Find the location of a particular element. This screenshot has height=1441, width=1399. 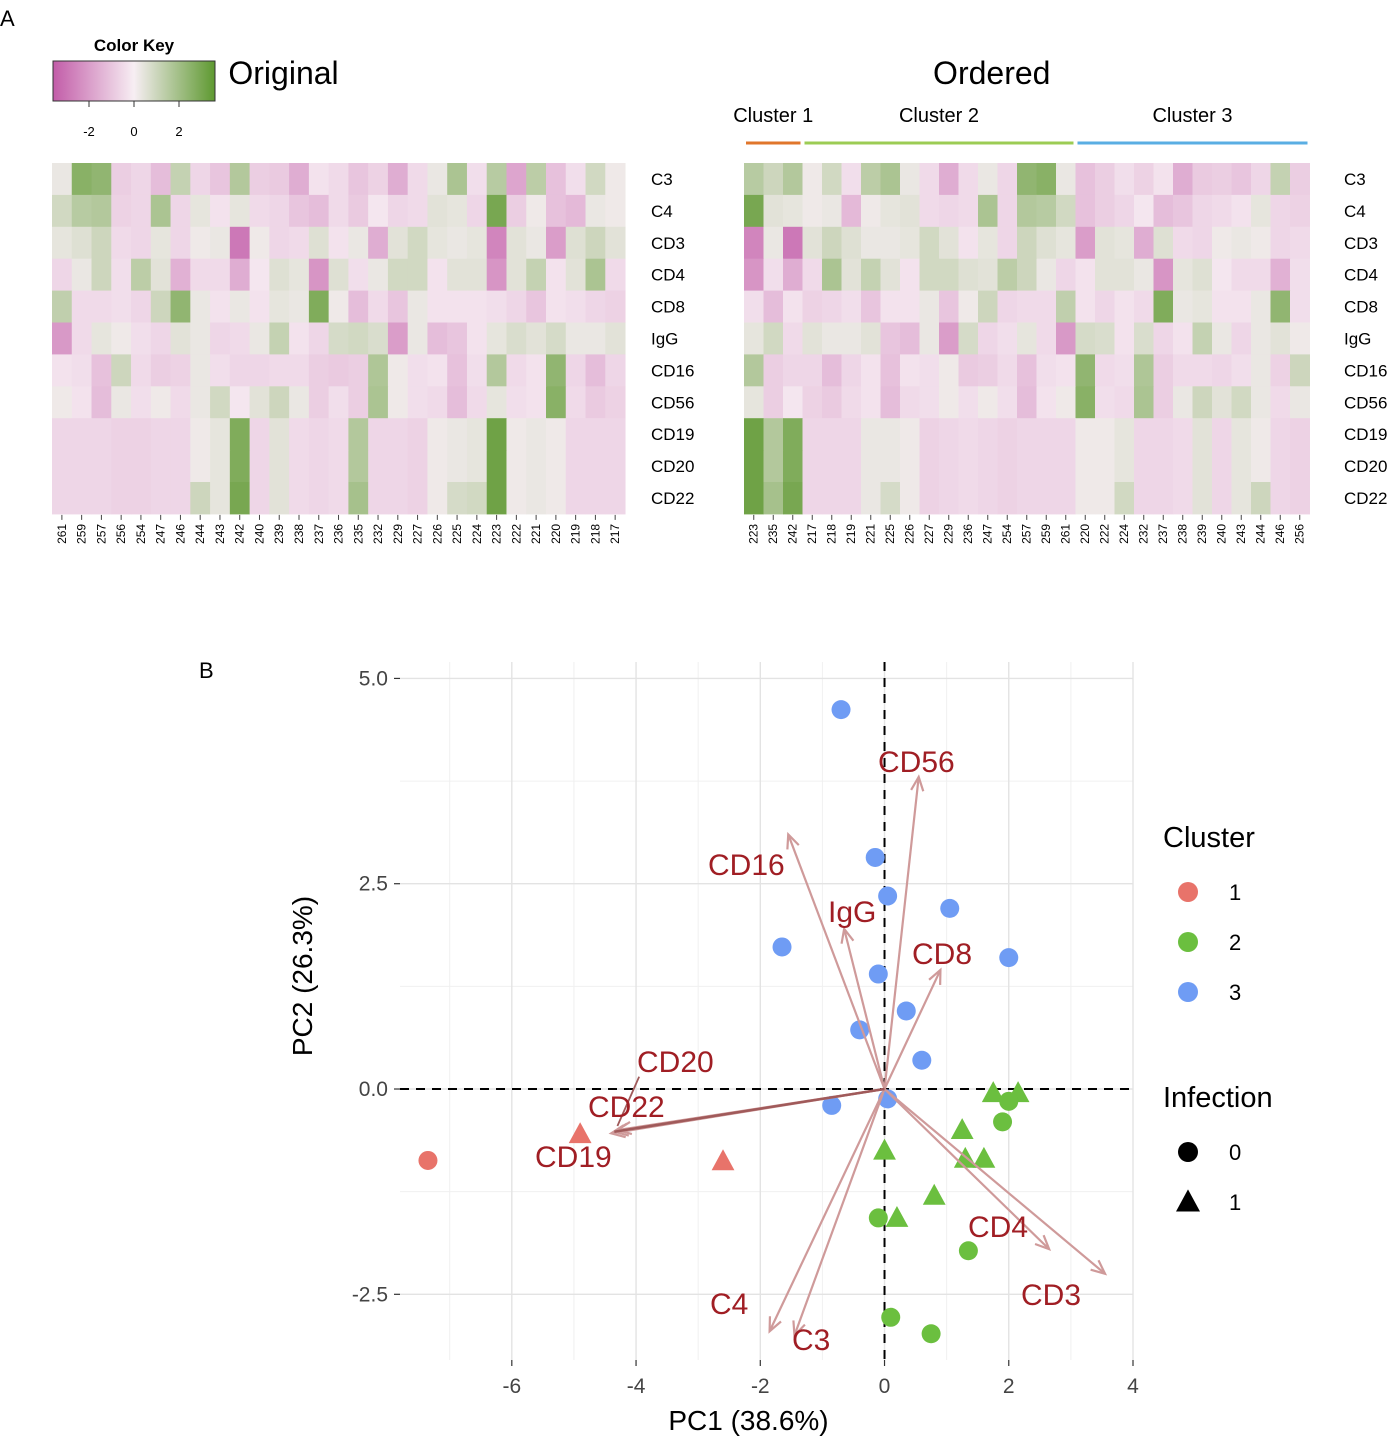

heatmap-row-label: IgG is located at coordinates (664, 338).